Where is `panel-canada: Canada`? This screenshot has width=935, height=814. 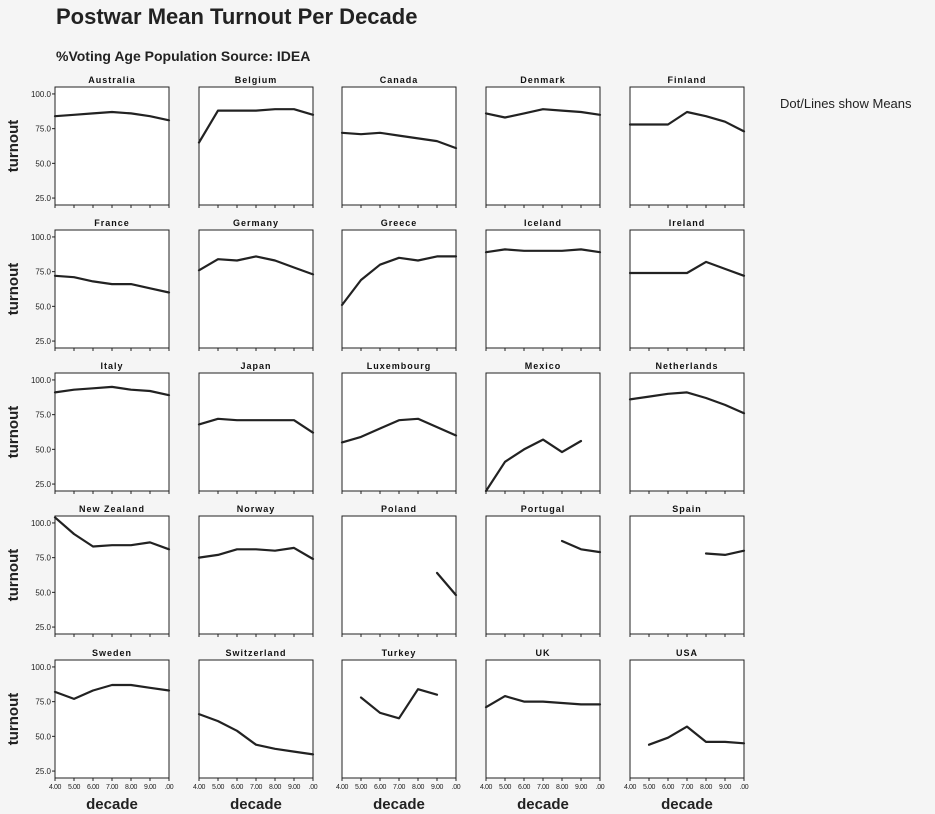
panel-canada: Canada is located at coordinates (399, 141).